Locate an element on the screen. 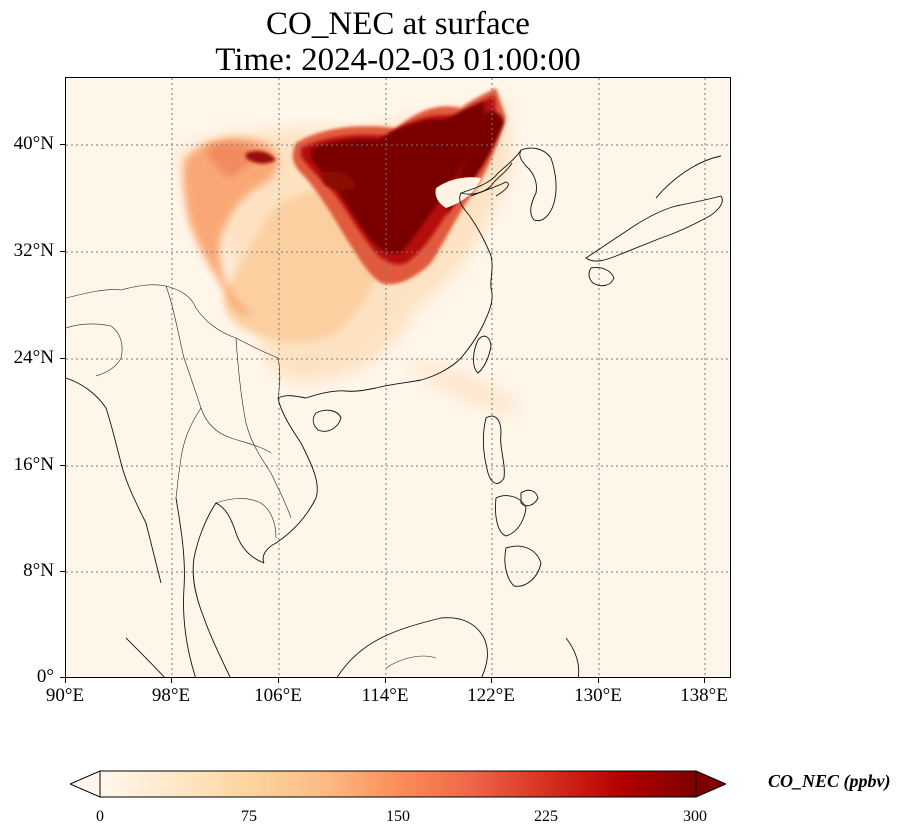 This screenshot has height=836, width=920. y-tick-label-32: 32°N is located at coordinates (33, 250).